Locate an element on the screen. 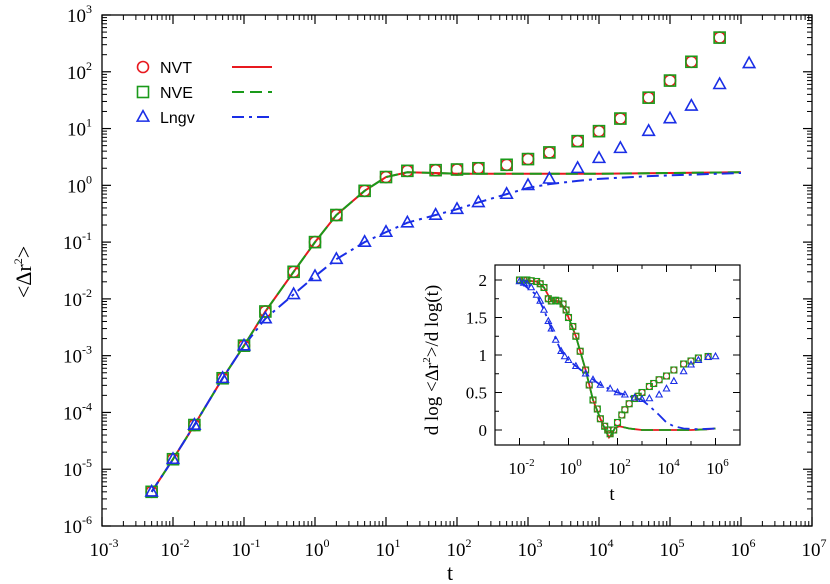  tspan: 5 is located at coordinates (682, 543).